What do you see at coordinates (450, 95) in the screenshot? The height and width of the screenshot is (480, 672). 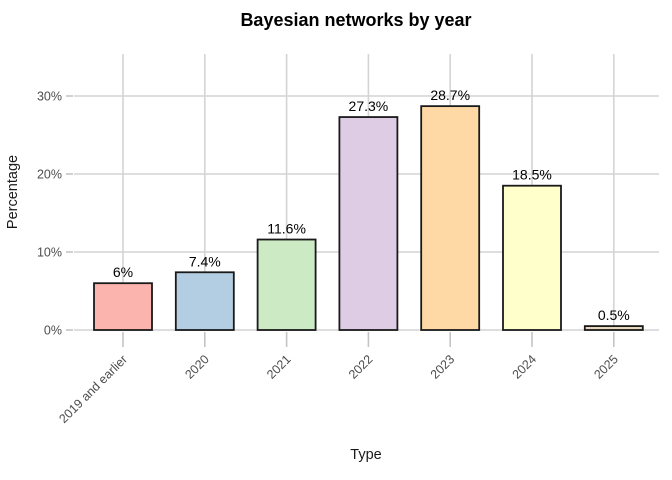 I see `bar-value-label: 28.7%` at bounding box center [450, 95].